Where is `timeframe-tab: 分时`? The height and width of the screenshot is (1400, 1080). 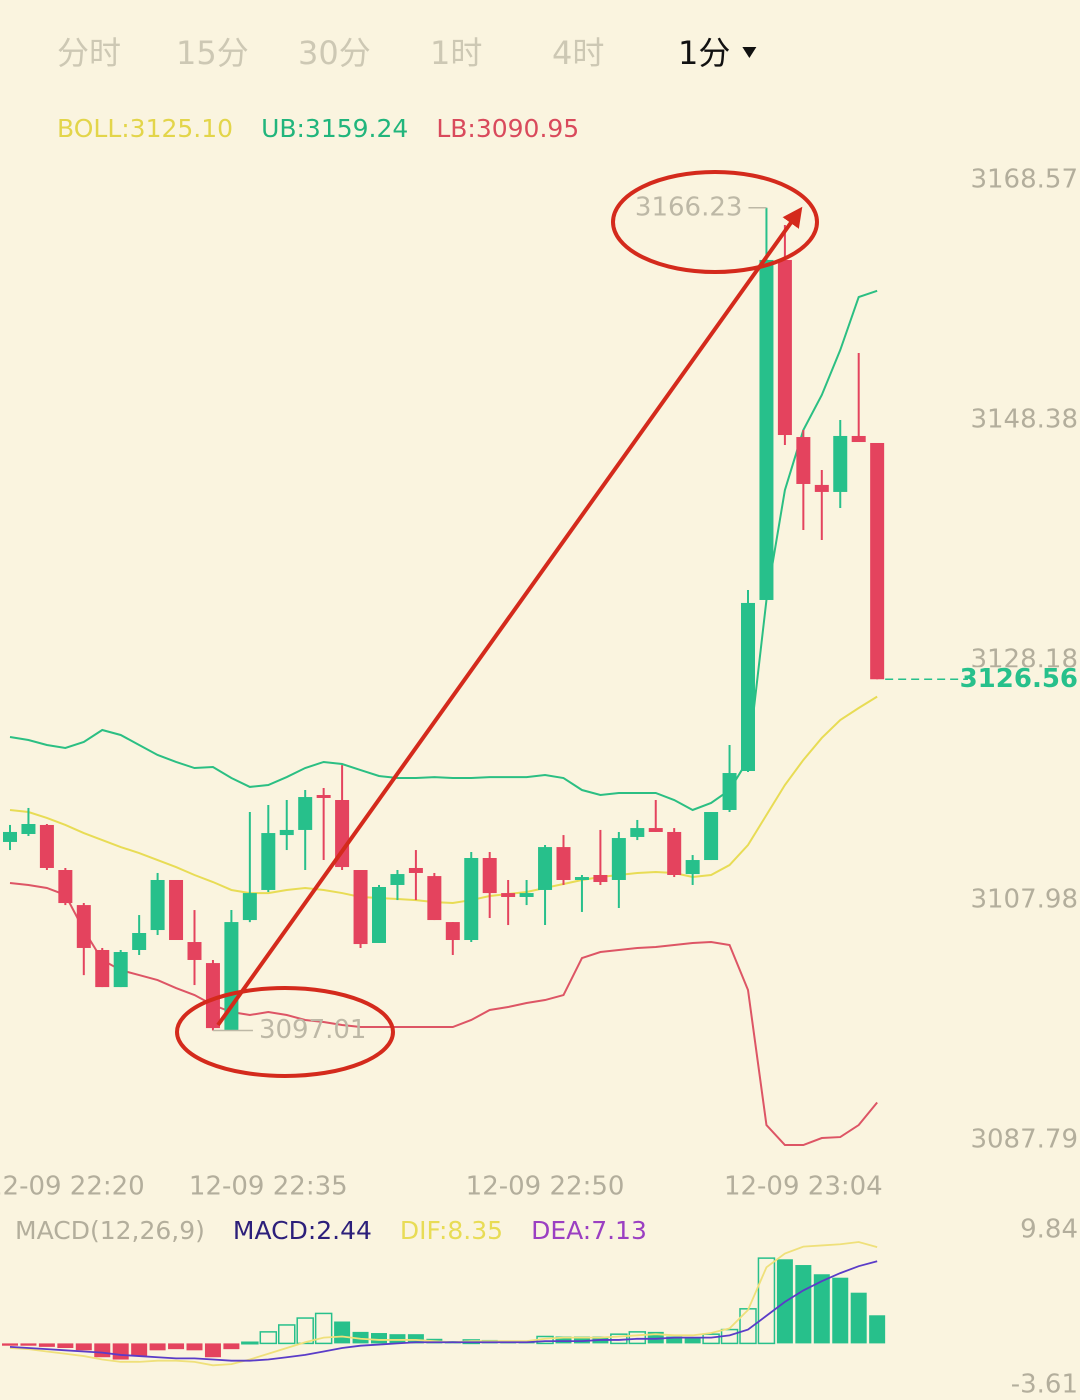 timeframe-tab: 分时 is located at coordinates (89, 53).